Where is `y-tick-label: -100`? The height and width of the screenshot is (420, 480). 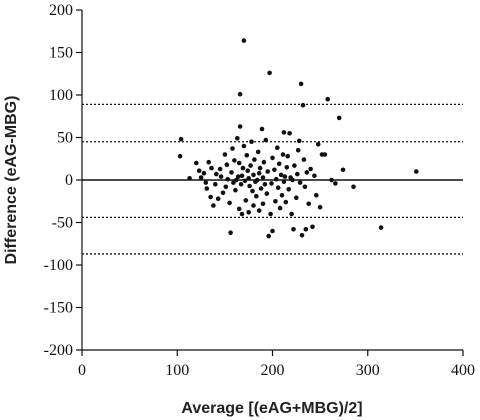
y-tick-label: -100 is located at coordinates (58, 265).